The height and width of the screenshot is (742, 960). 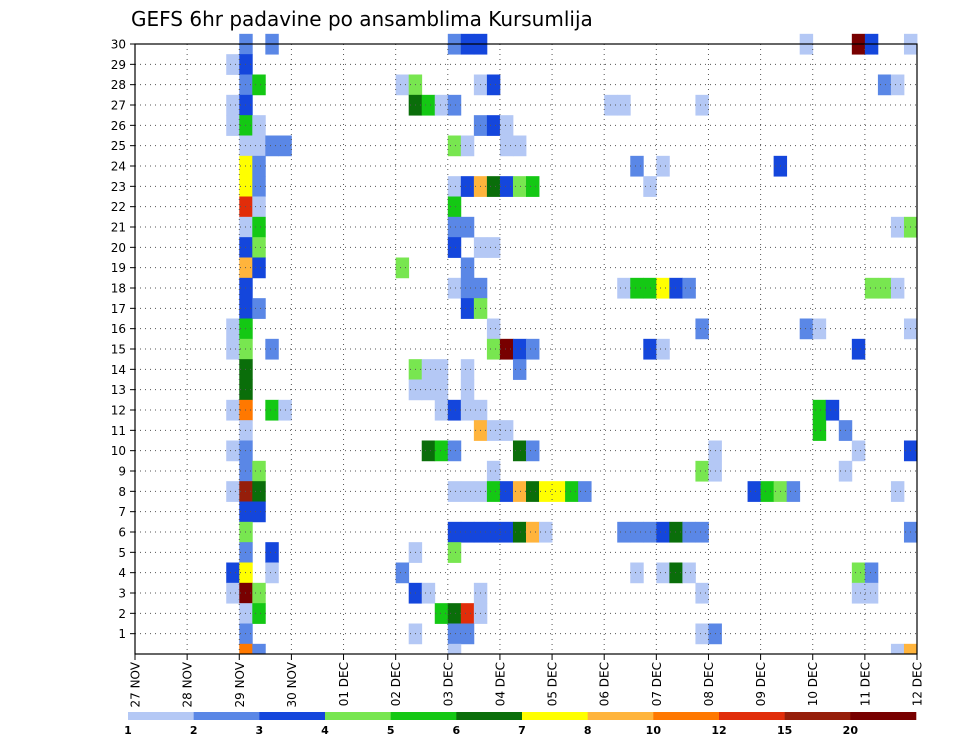 What do you see at coordinates (118, 329) in the screenshot?
I see `y-tick-label: 16` at bounding box center [118, 329].